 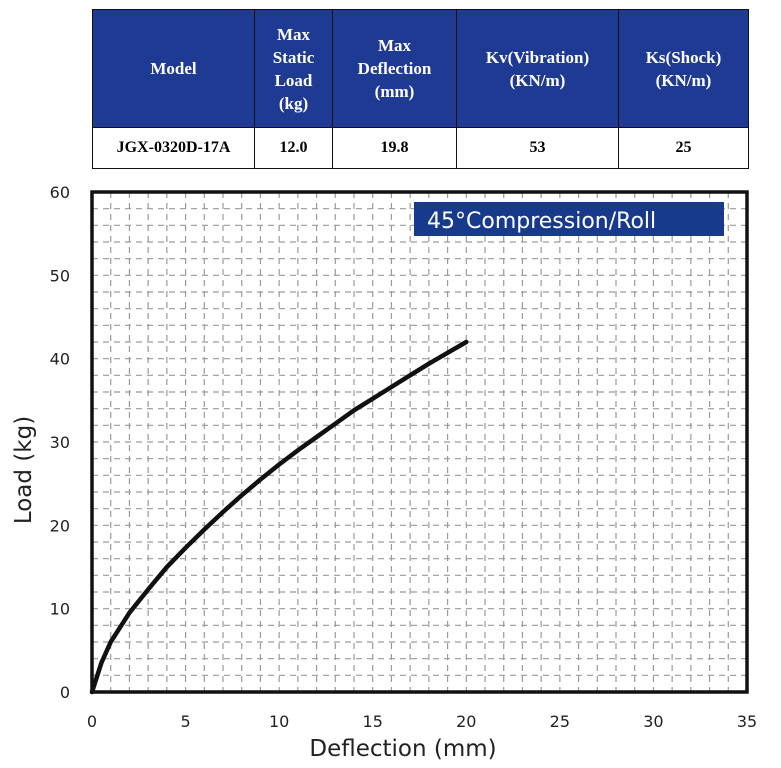 I want to click on header-line: (mm), so click(x=394, y=91).